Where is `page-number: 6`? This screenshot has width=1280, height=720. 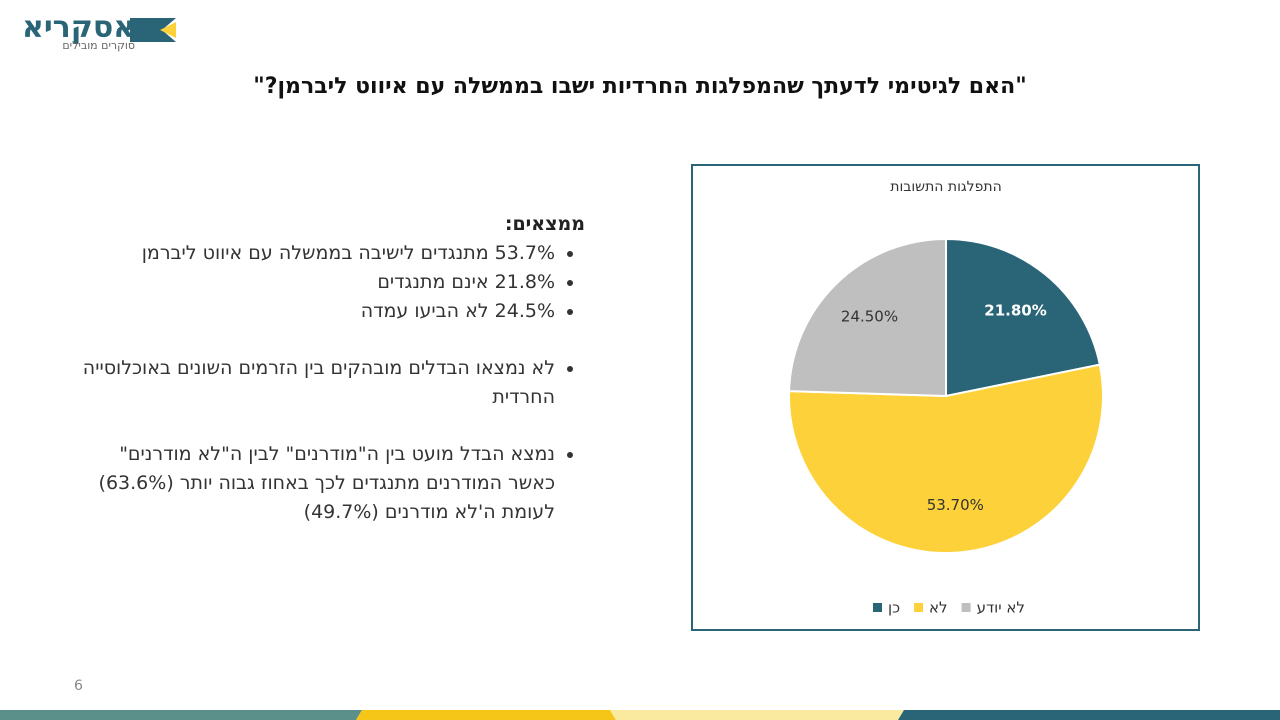 page-number: 6 is located at coordinates (78, 686).